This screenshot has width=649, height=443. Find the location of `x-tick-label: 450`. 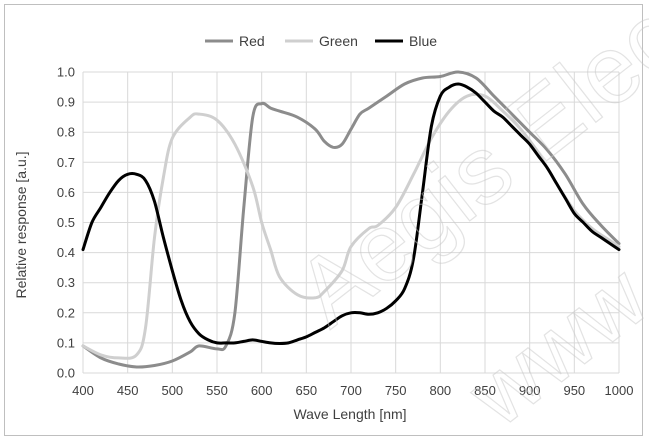

x-tick-label: 450 is located at coordinates (128, 390).